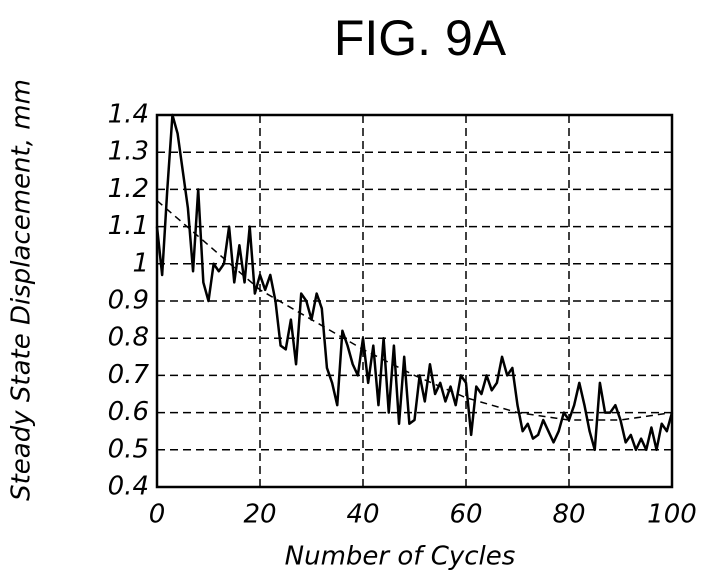 The height and width of the screenshot is (581, 706). I want to click on y-tick-label: 0.4, so click(128, 487).